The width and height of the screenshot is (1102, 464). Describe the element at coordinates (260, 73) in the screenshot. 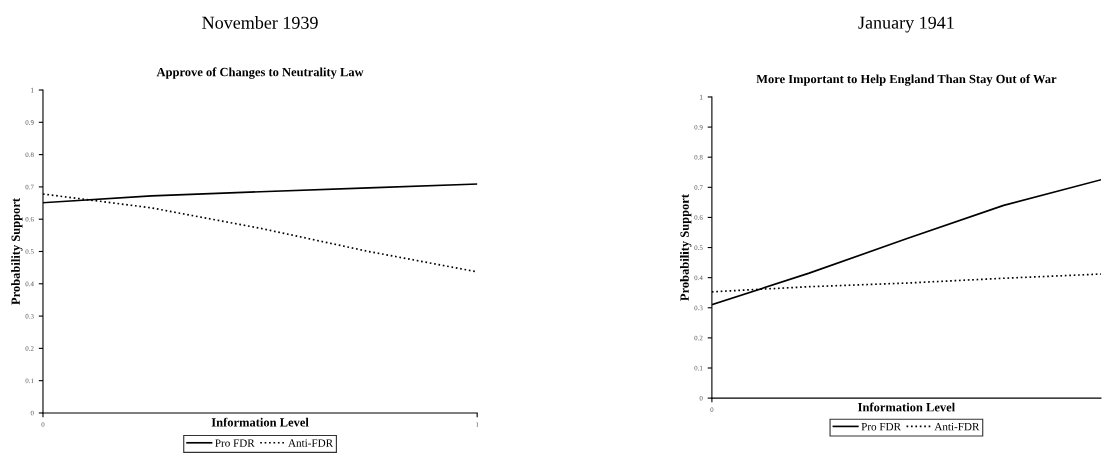

I see `chart-subtitle: Approve of Changes to Neutrality Law` at that location.